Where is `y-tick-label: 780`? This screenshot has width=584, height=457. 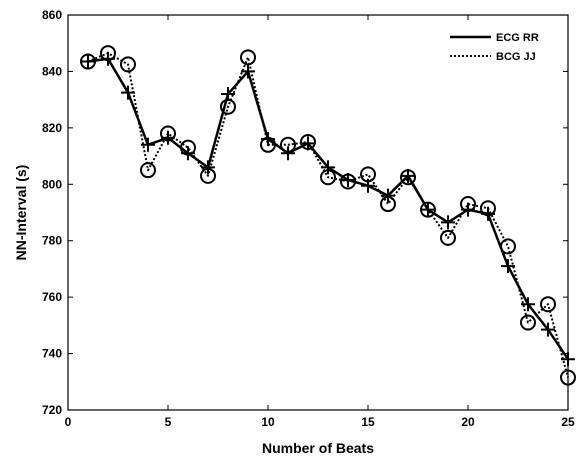
y-tick-label: 780 is located at coordinates (52, 241).